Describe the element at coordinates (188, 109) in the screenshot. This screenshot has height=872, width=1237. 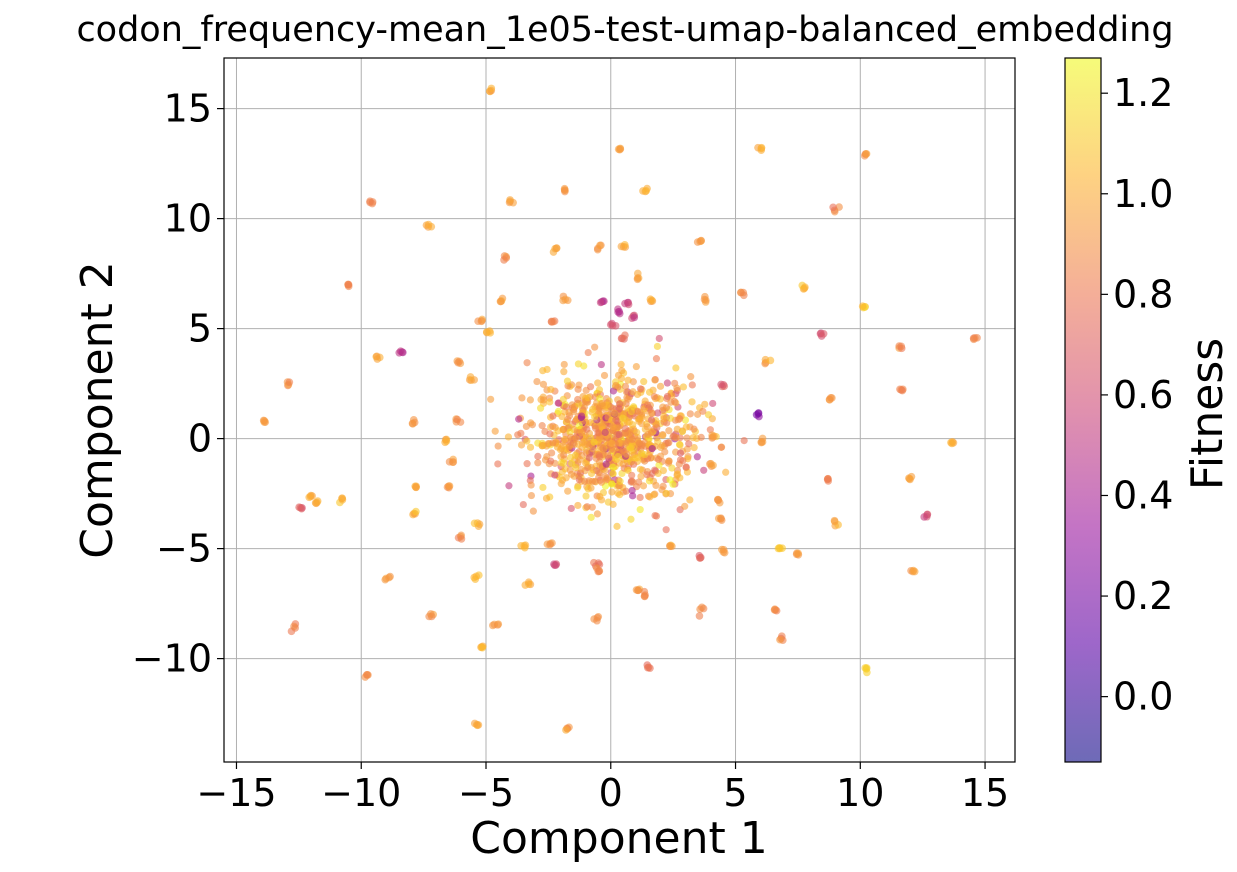
I see `y-tick-label: 15` at that location.